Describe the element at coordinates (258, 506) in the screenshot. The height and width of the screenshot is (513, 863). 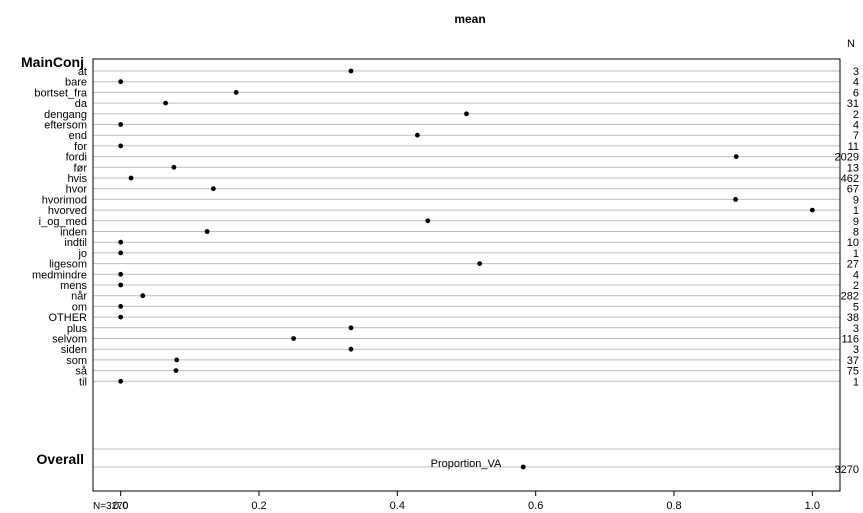
I see `x-tick-label: 0.2` at that location.